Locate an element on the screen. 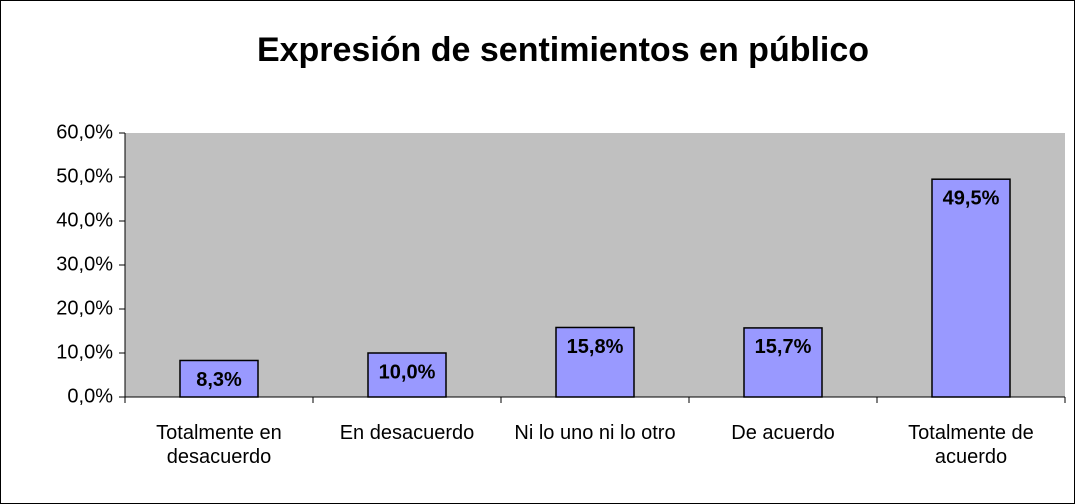  y-tick-label: 40,0% is located at coordinates (84, 220).